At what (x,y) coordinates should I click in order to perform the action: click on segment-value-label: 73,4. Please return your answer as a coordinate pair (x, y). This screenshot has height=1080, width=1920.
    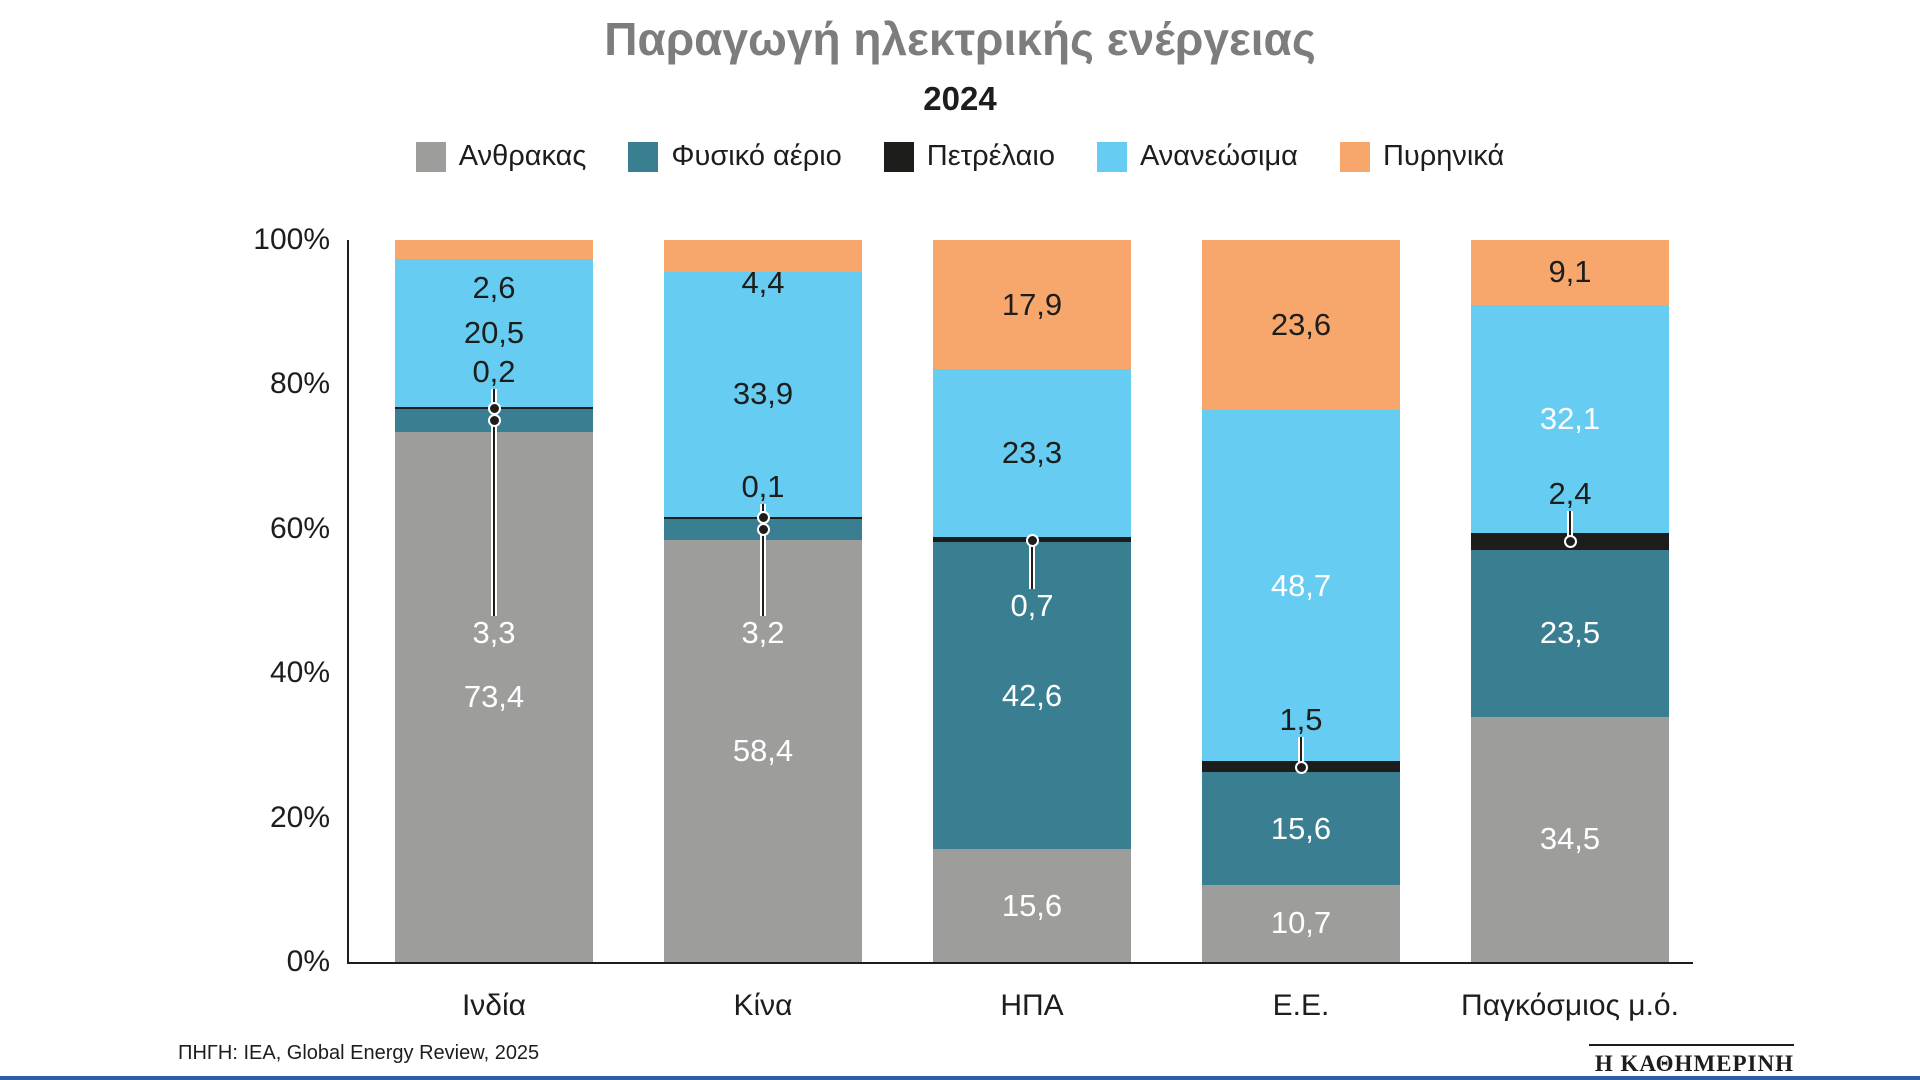
    Looking at the image, I should click on (494, 697).